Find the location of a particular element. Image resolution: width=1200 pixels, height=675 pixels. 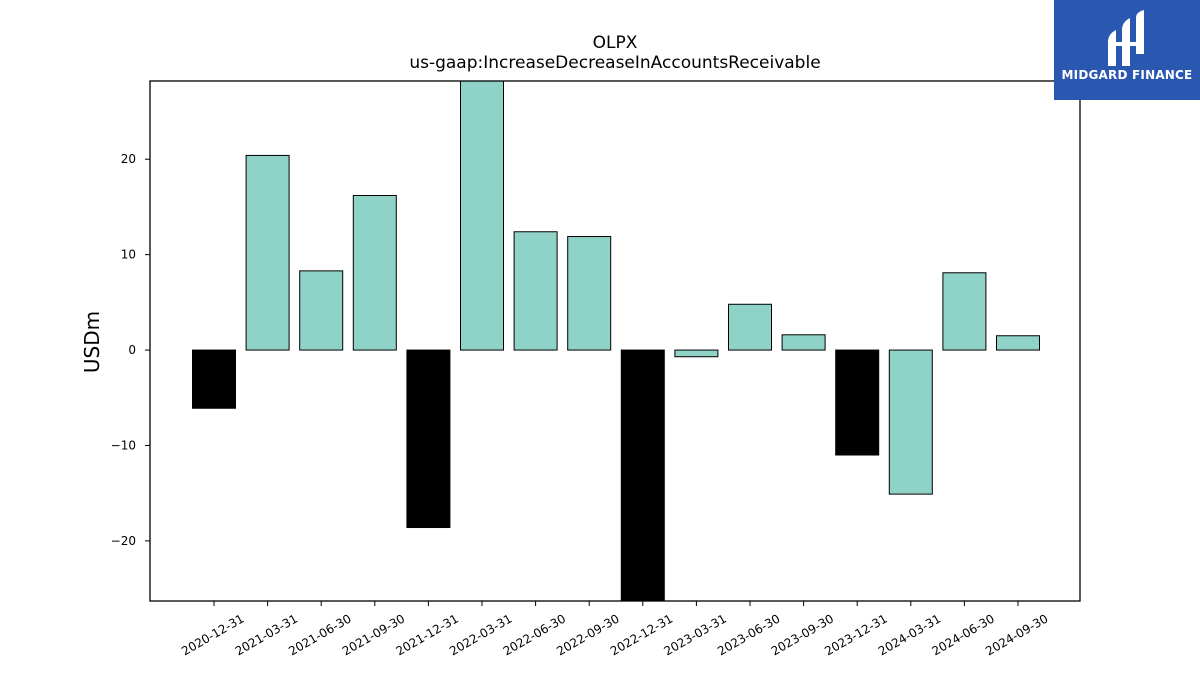

y-tick-label: 20 is located at coordinates (128, 159).